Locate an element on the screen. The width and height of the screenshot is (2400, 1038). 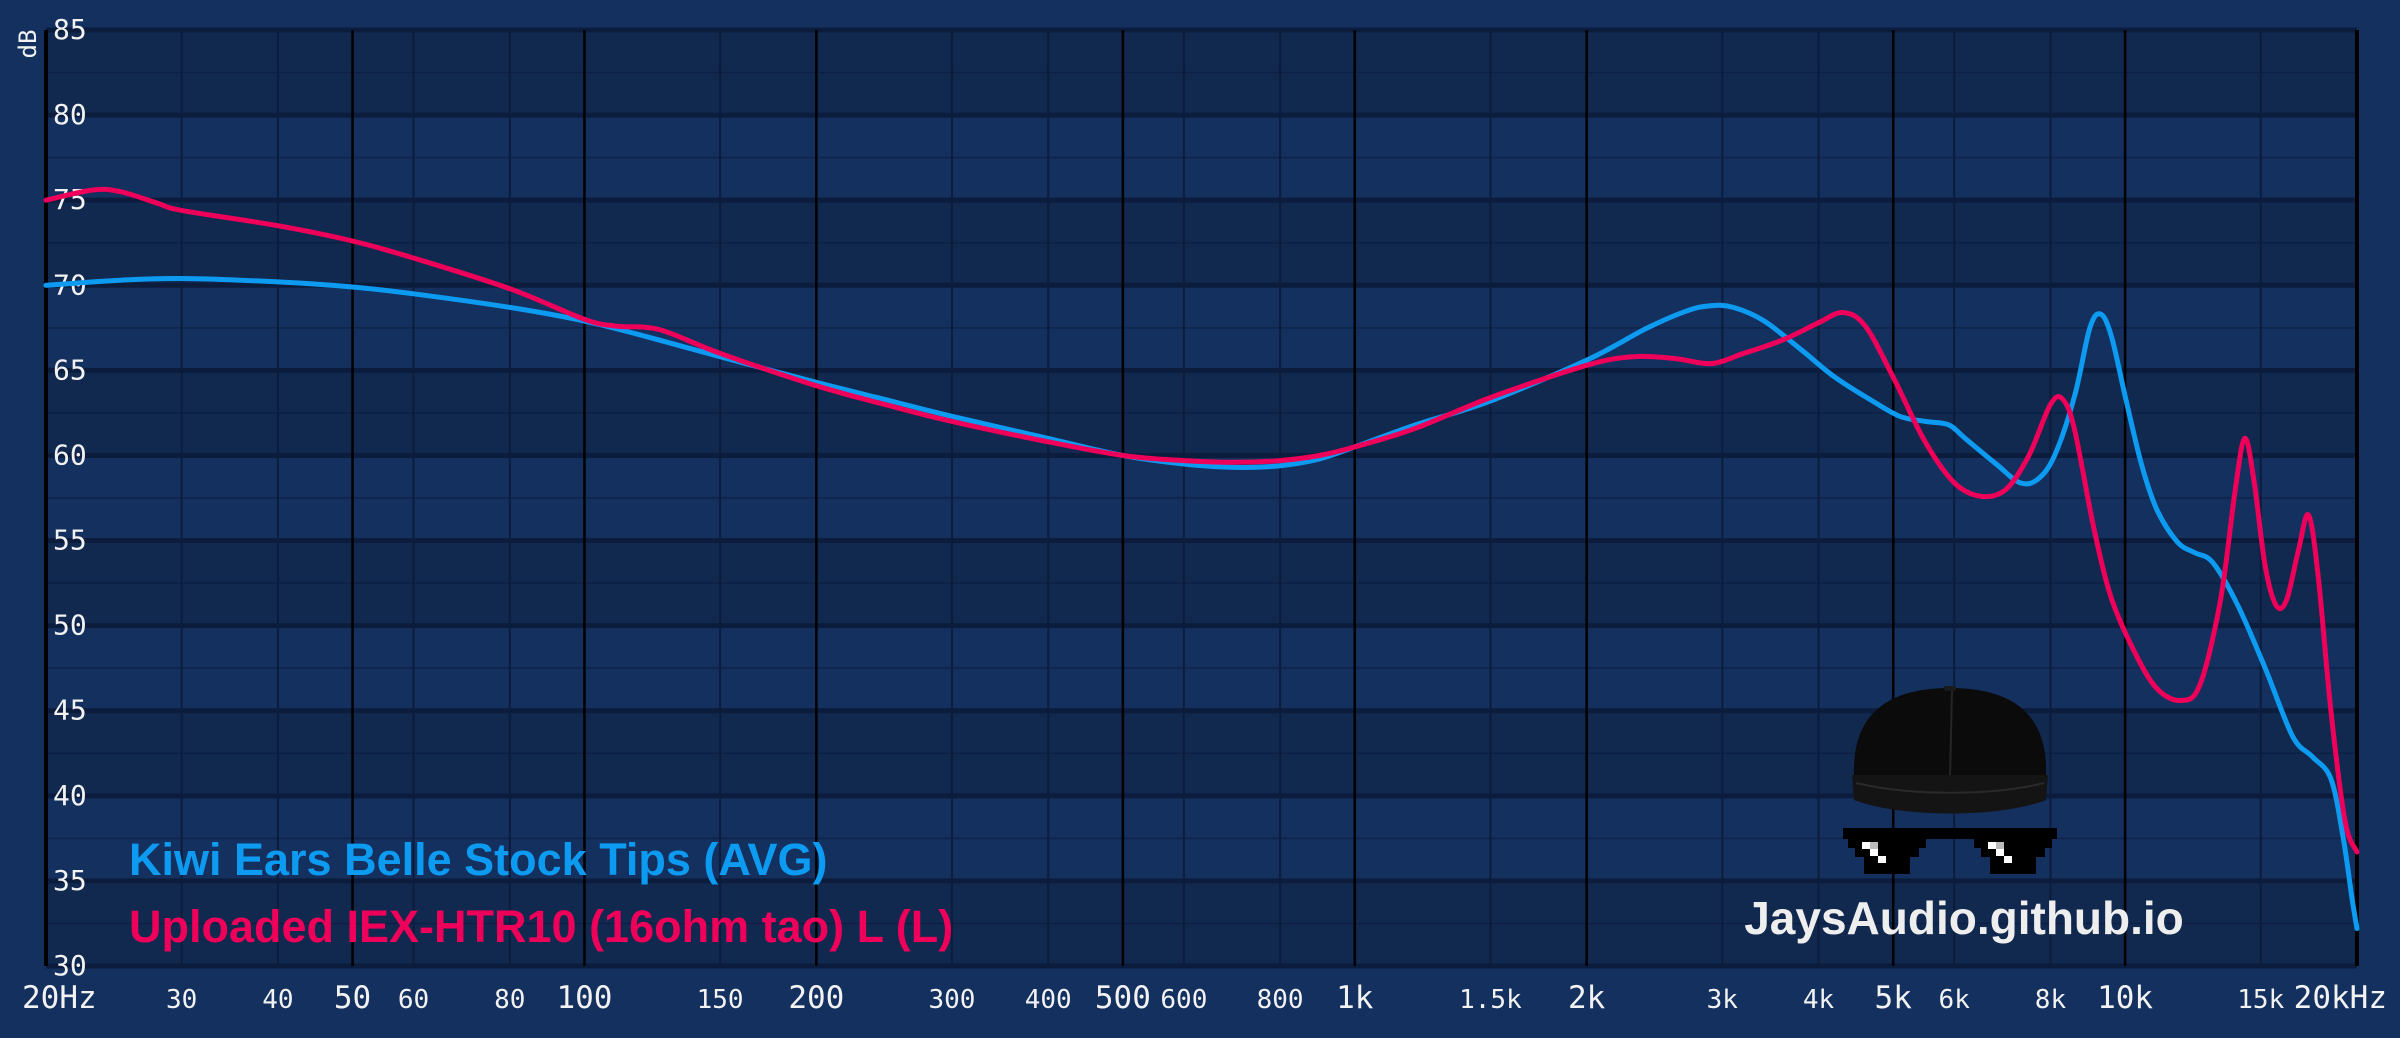
x-tick-label: 20kHz is located at coordinates (2340, 998).